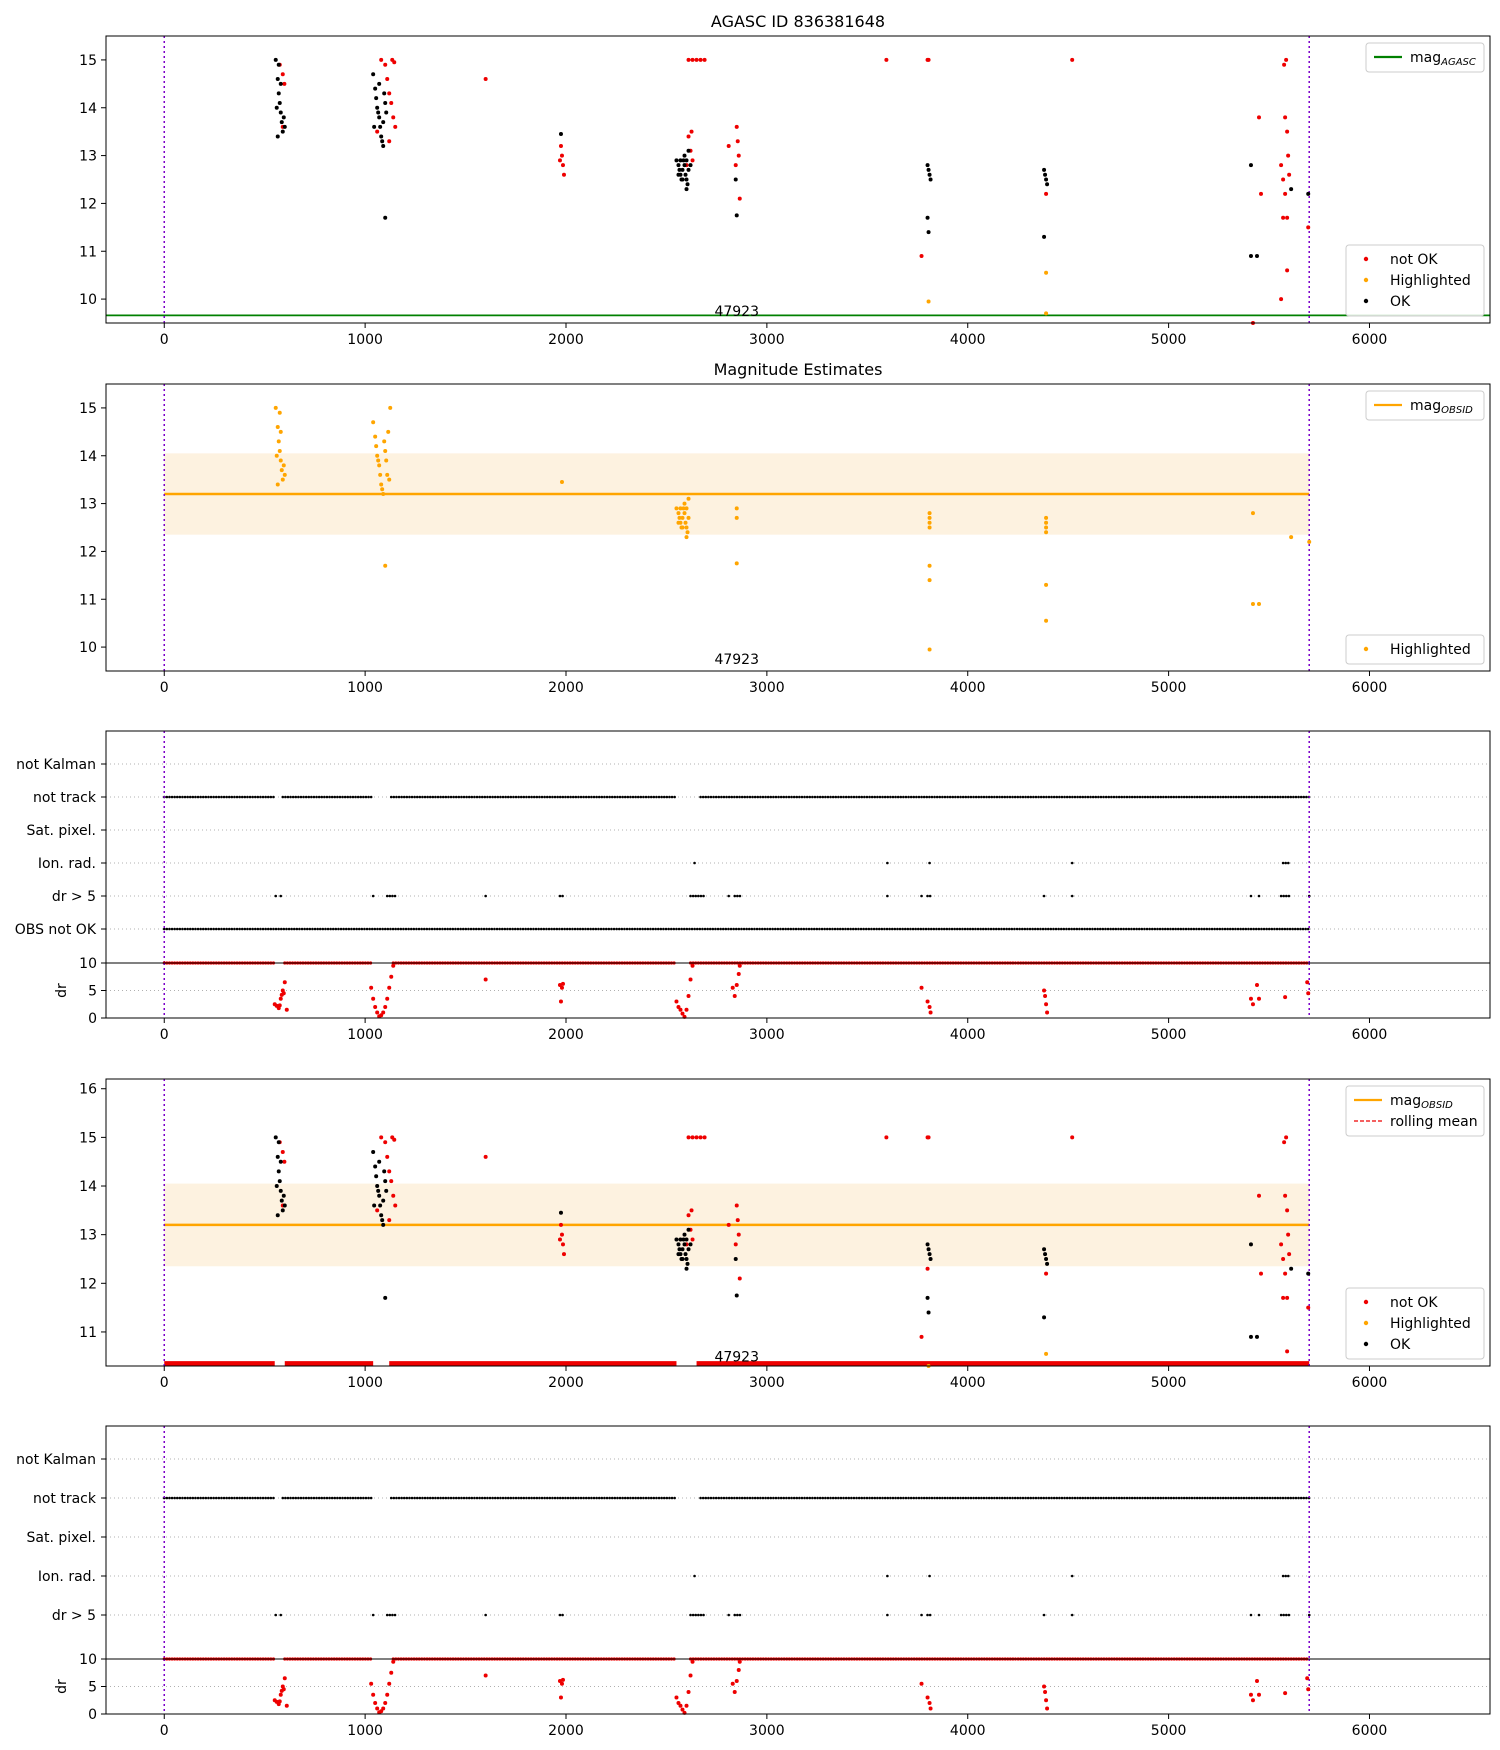  Describe the element at coordinates (88, 1236) in the screenshot. I see `y-tick-label: 13` at that location.